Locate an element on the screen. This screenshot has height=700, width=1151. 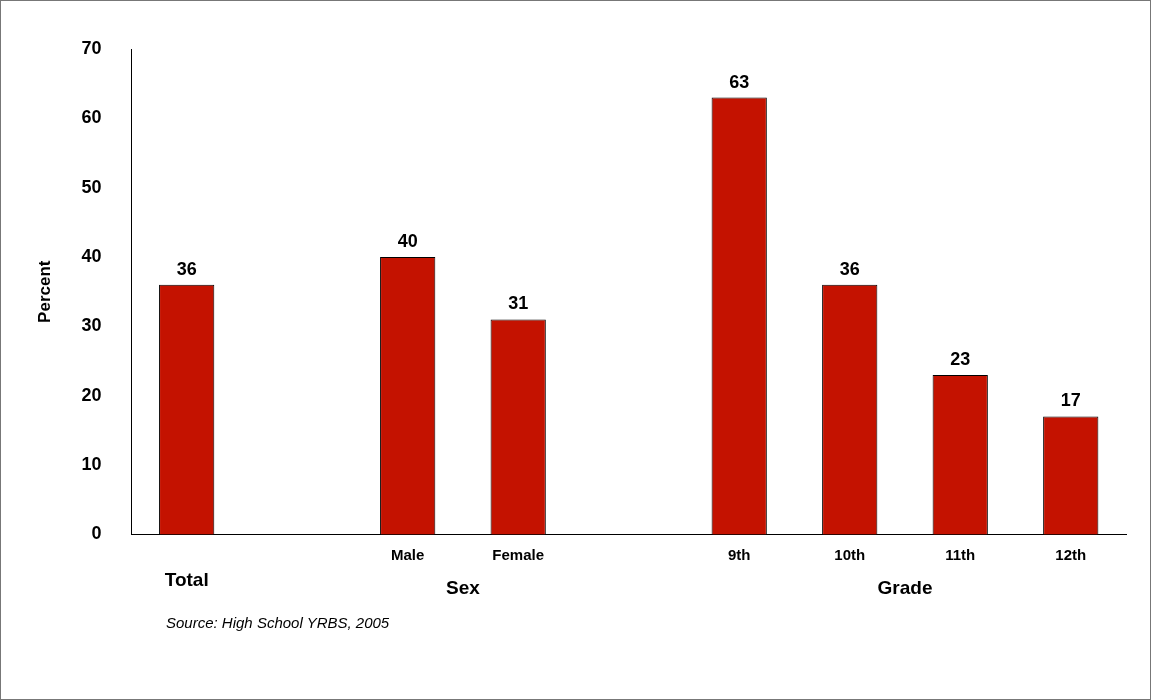
data-label: 17 is located at coordinates (1070, 400).